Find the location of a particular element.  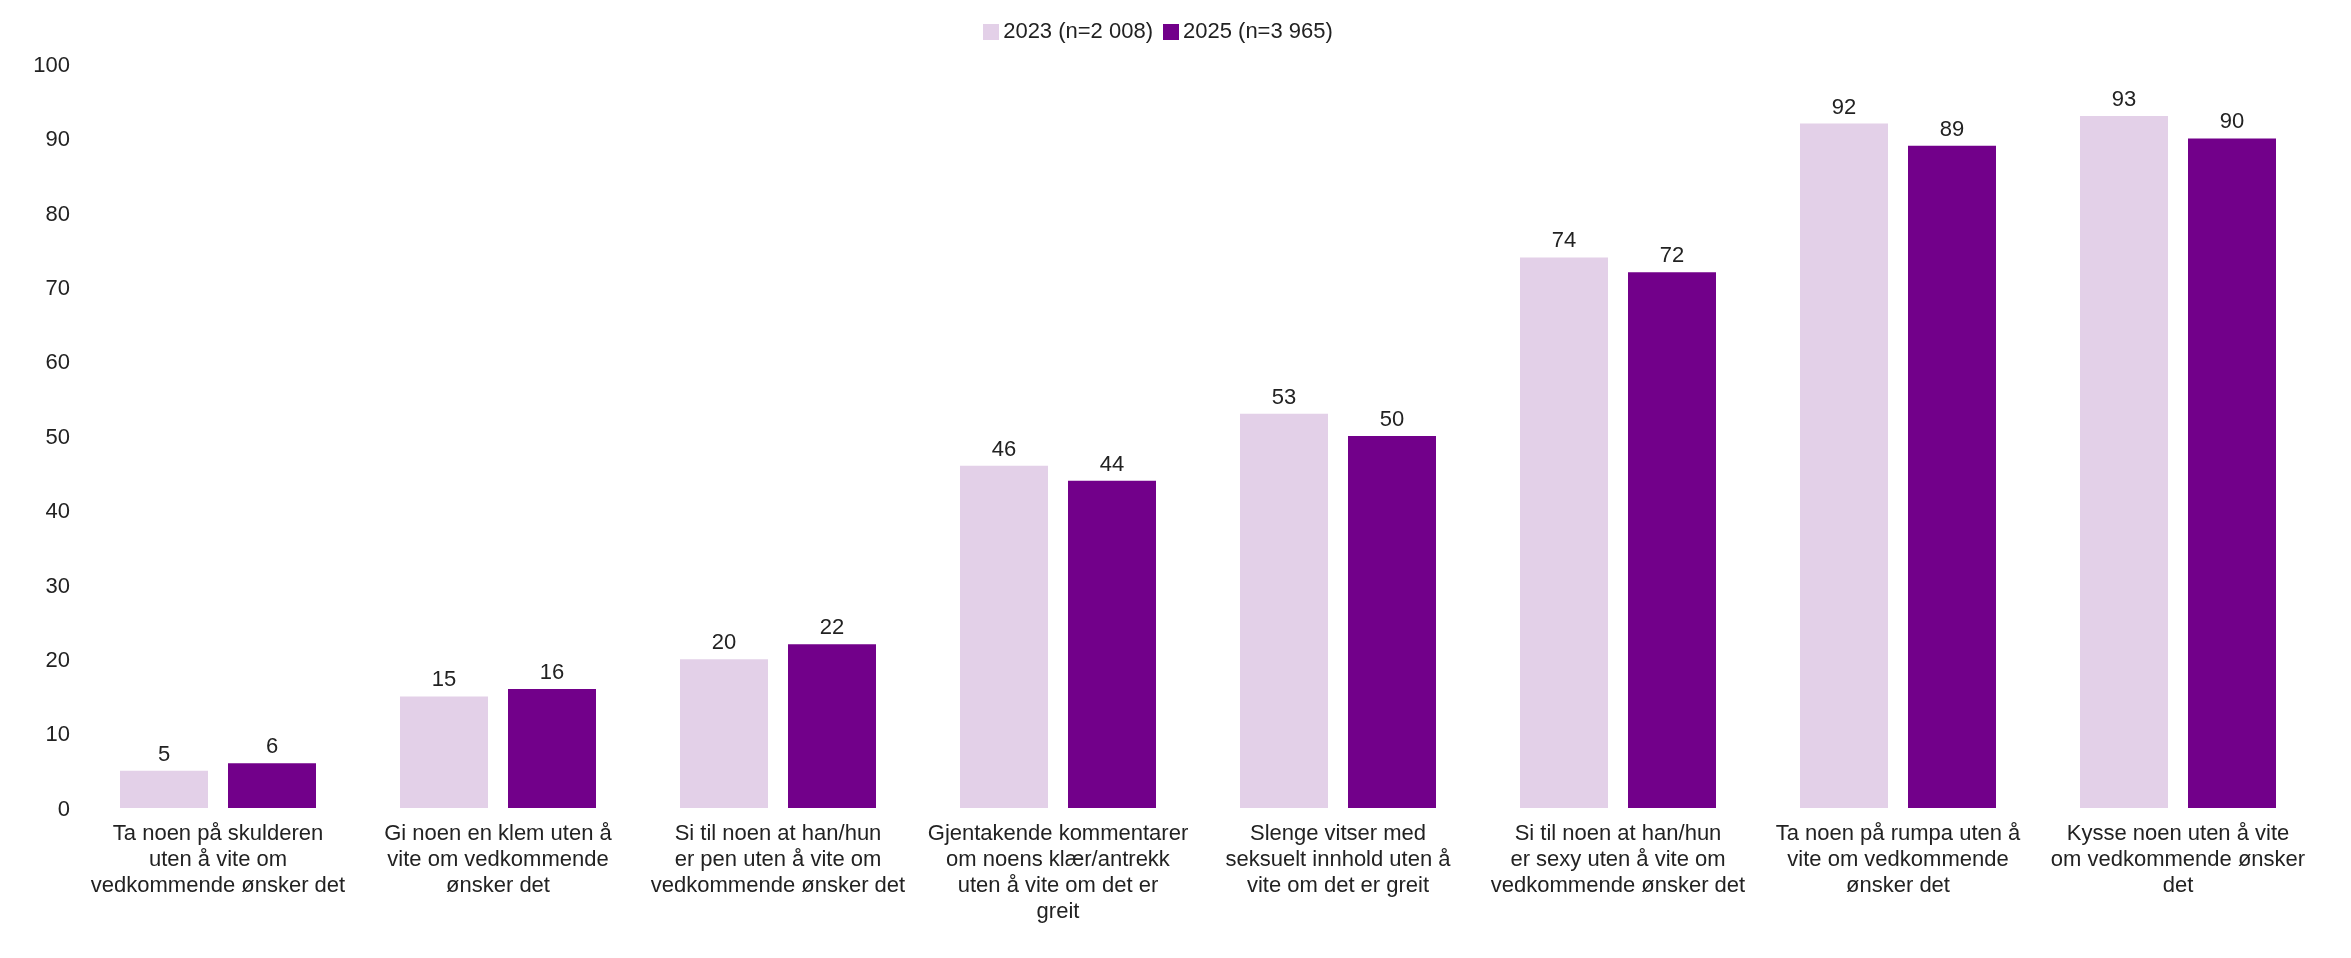

data-label: 53 is located at coordinates (1284, 396).